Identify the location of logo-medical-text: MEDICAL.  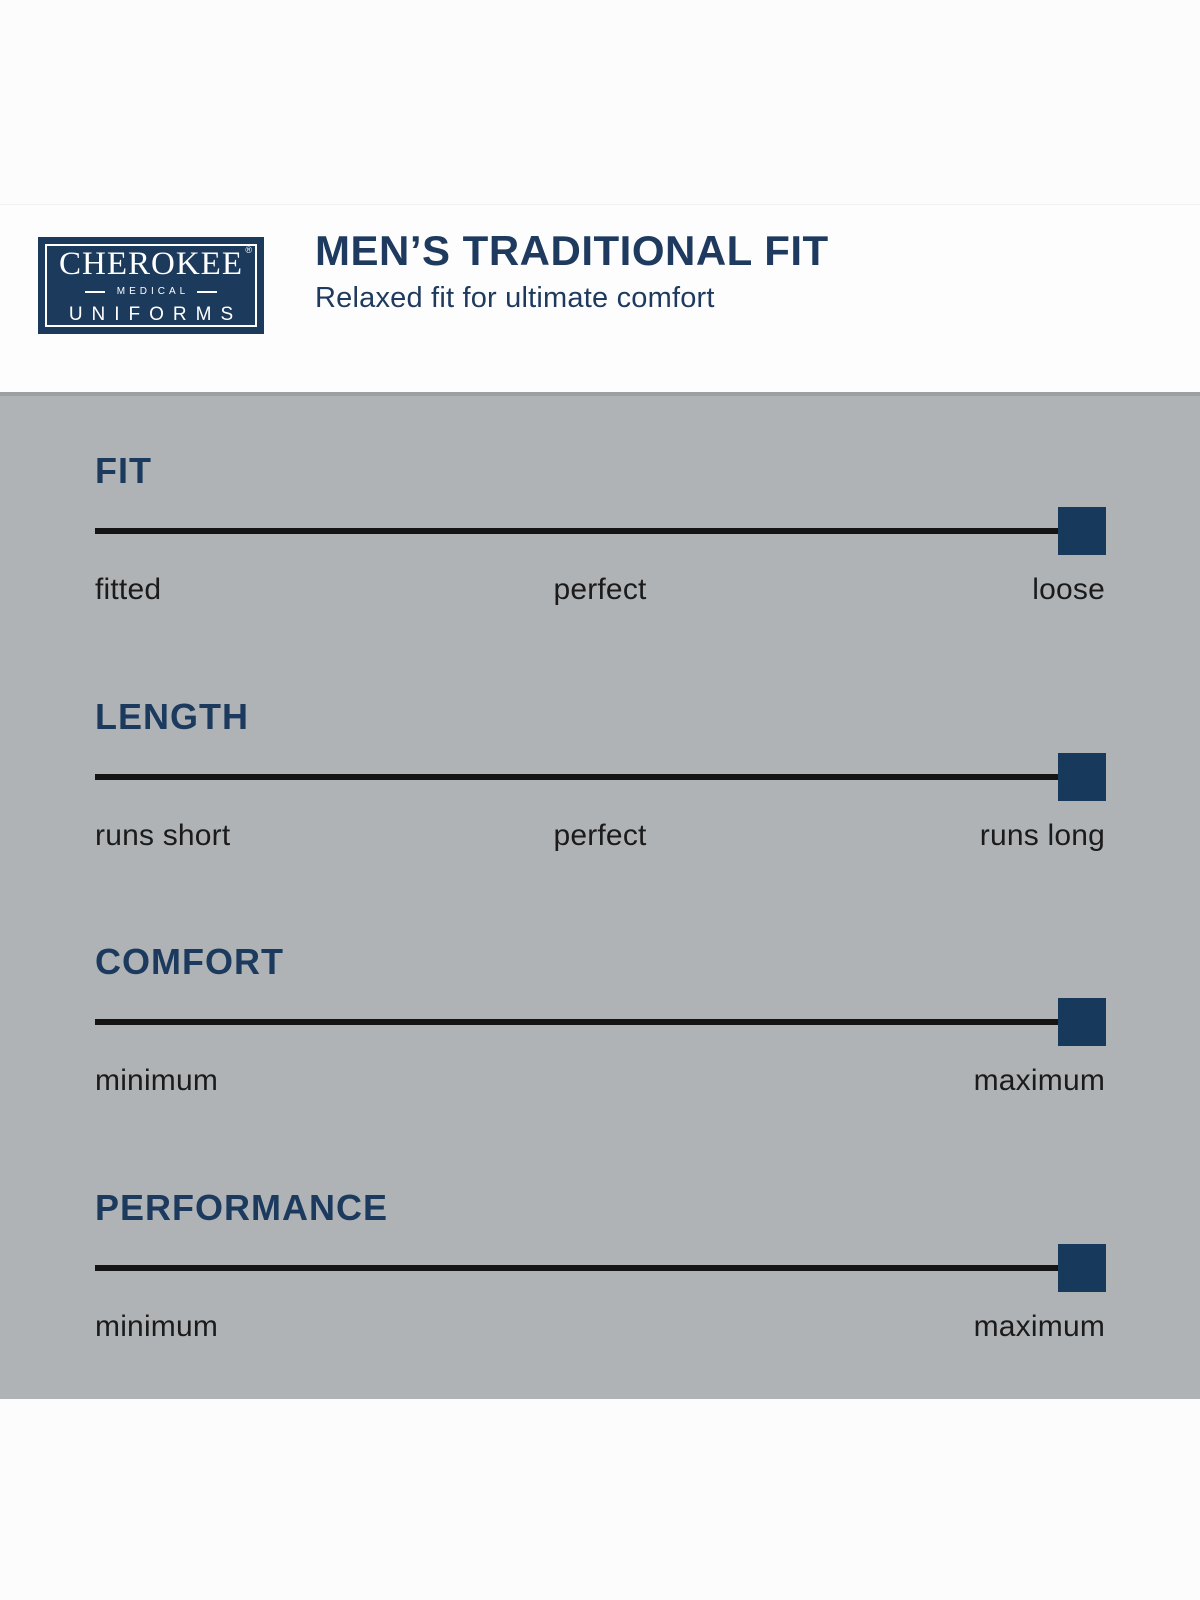
(153, 291).